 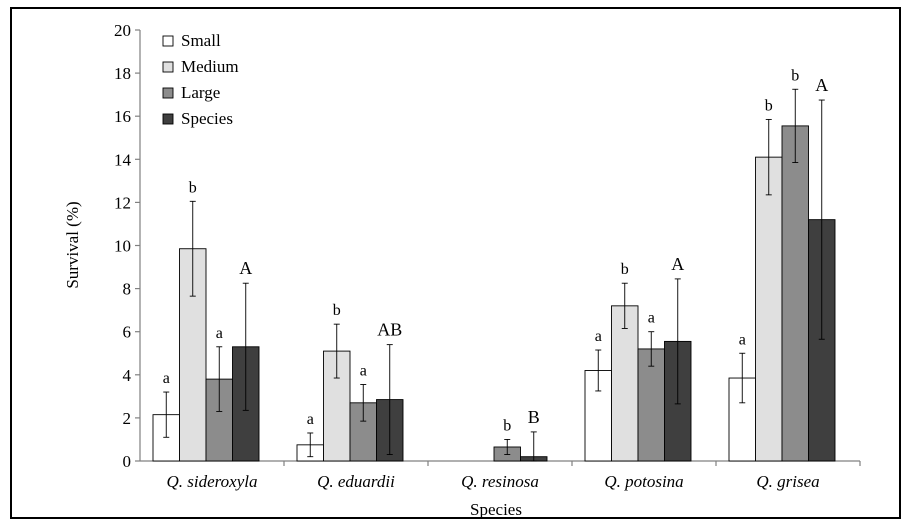 What do you see at coordinates (210, 66) in the screenshot?
I see `legend-label: Medium` at bounding box center [210, 66].